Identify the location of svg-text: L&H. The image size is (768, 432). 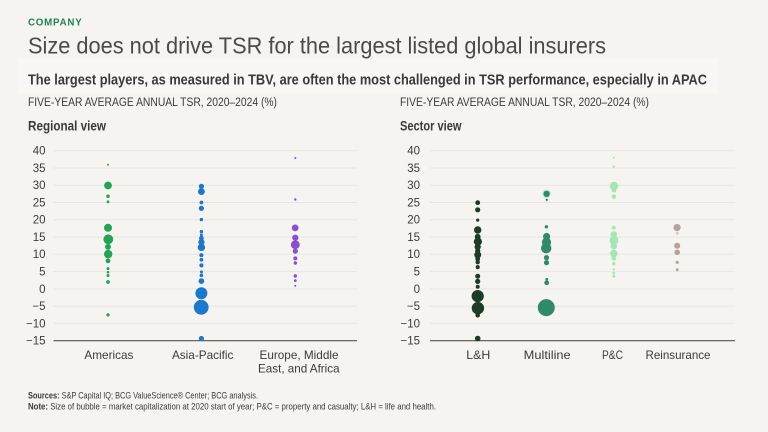
(478, 355).